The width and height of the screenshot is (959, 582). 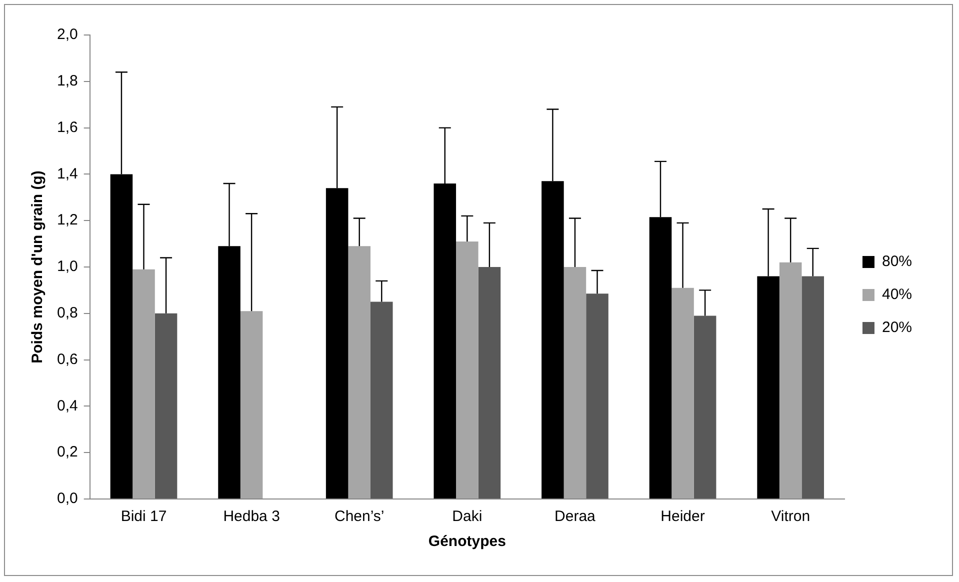 What do you see at coordinates (67, 35) in the screenshot?
I see `y-tick-label: 2,0` at bounding box center [67, 35].